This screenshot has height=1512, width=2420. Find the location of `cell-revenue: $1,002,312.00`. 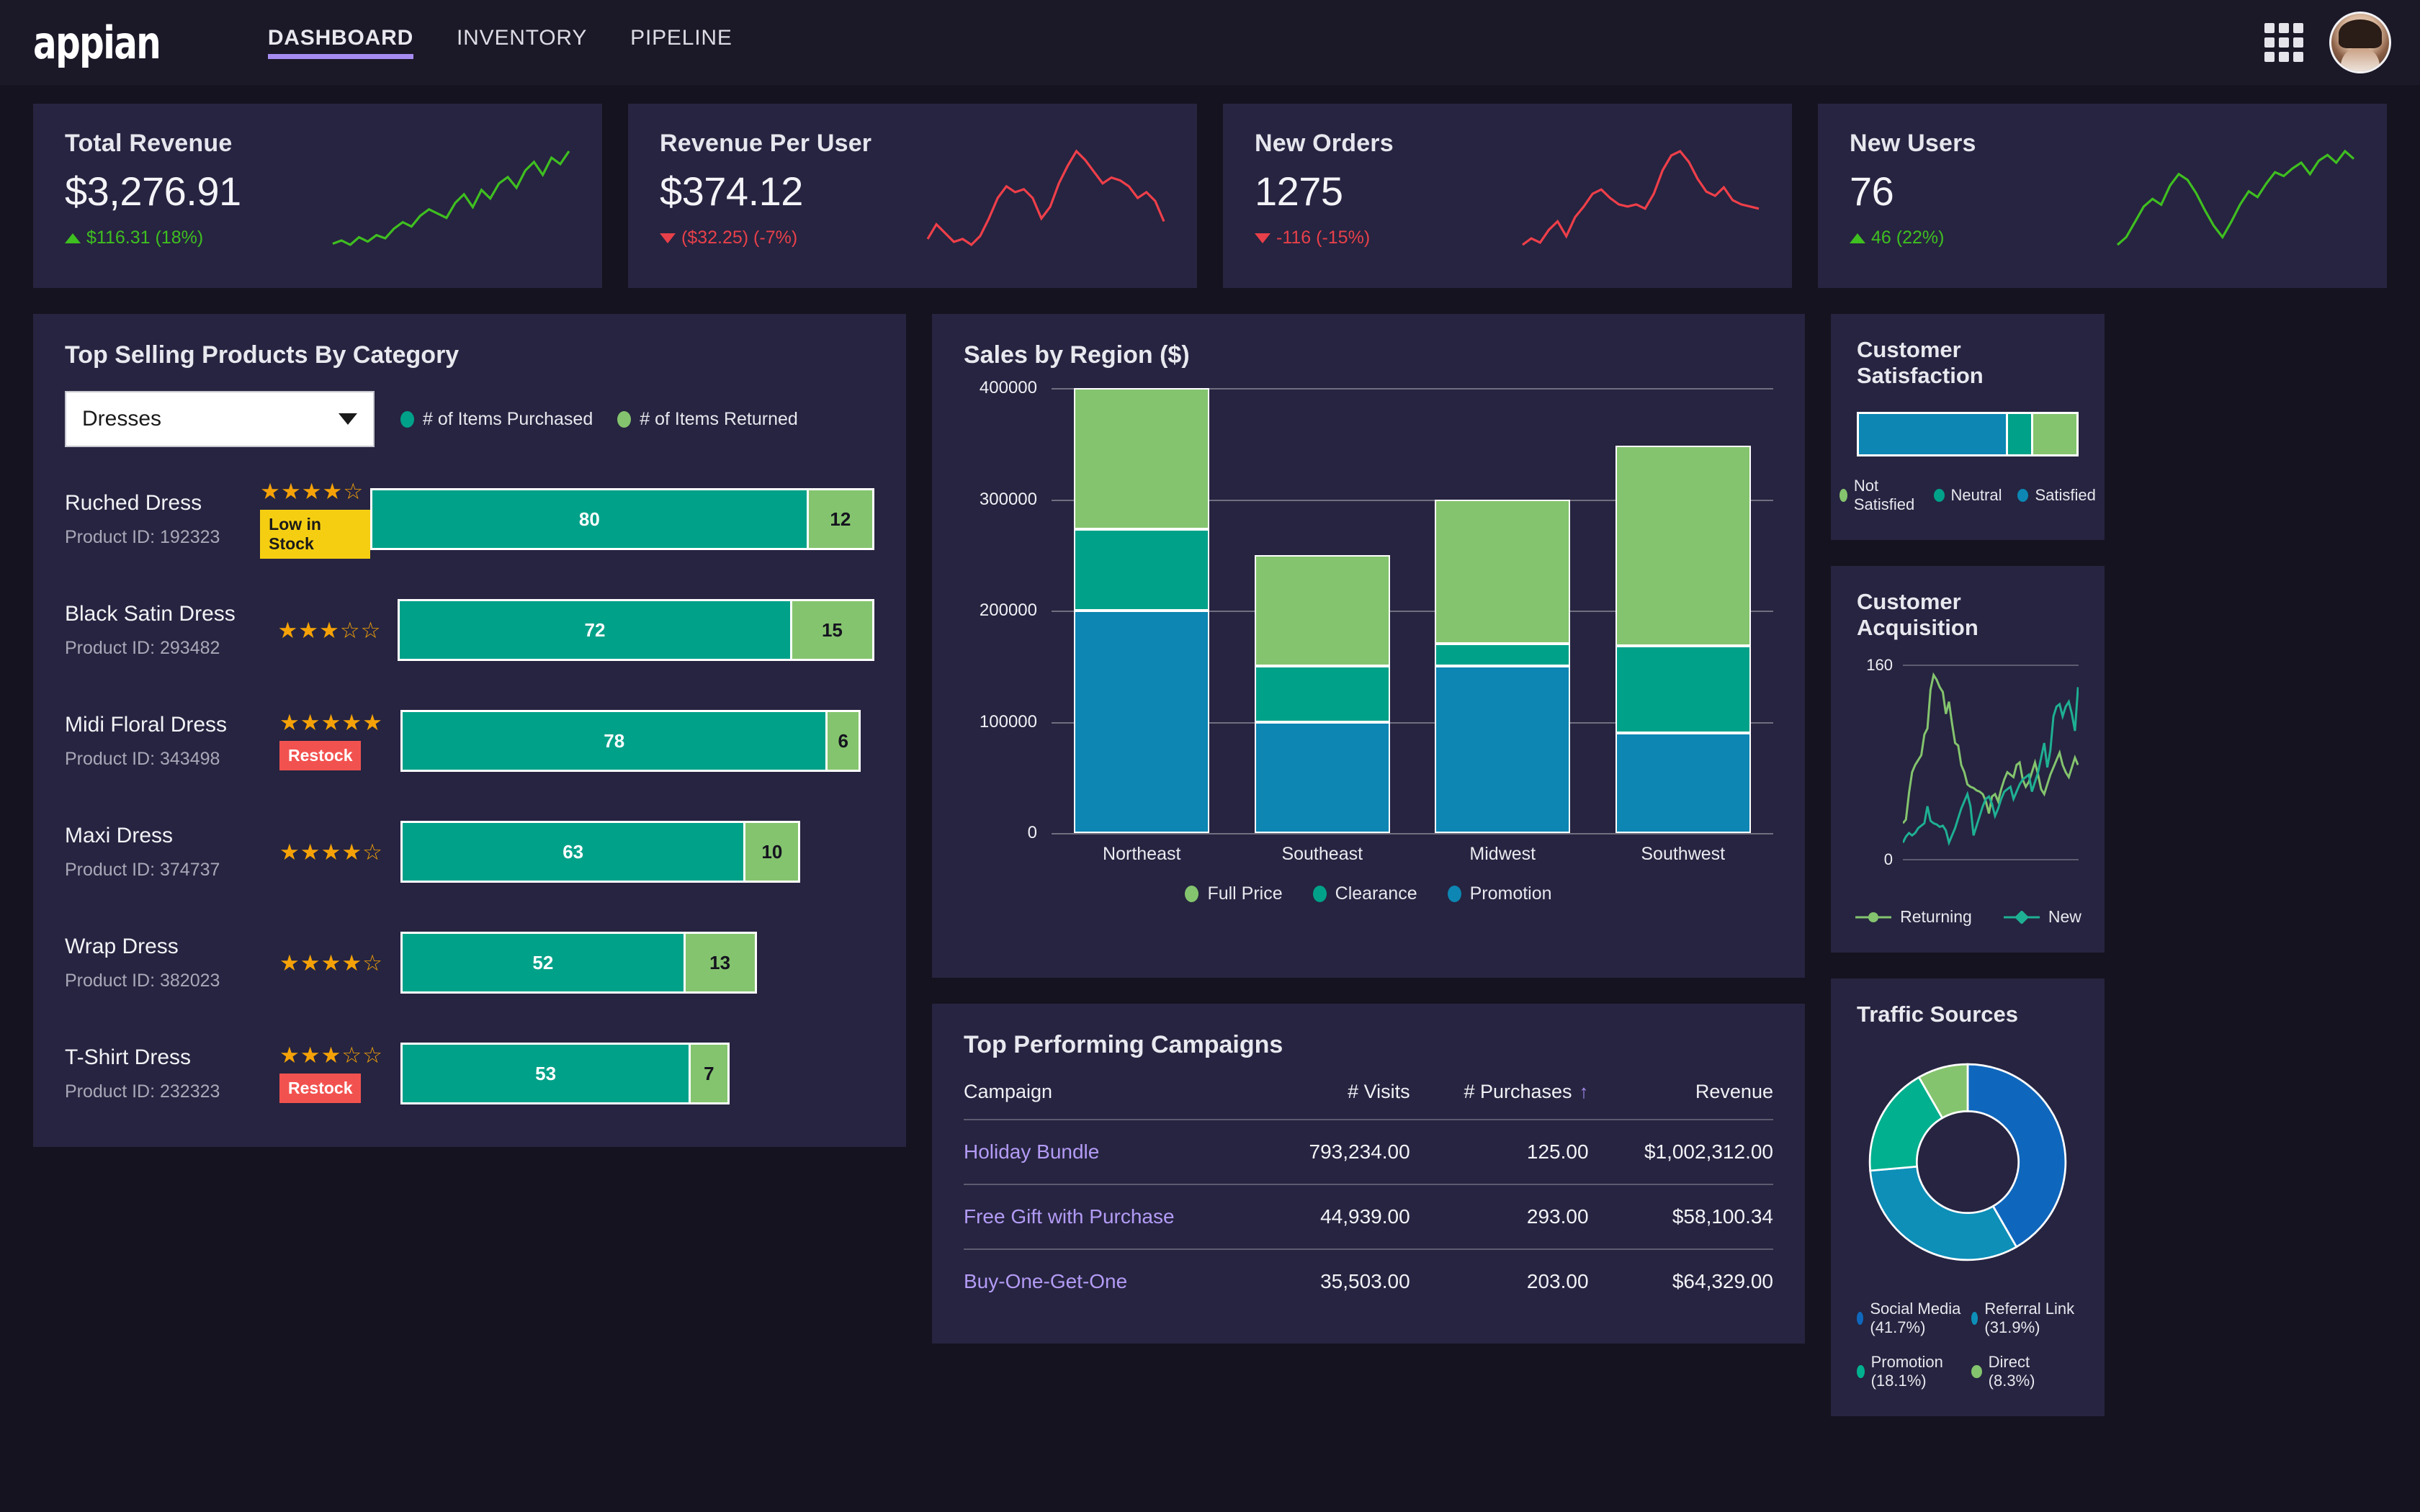

cell-revenue: $1,002,312.00 is located at coordinates (1680, 1151).